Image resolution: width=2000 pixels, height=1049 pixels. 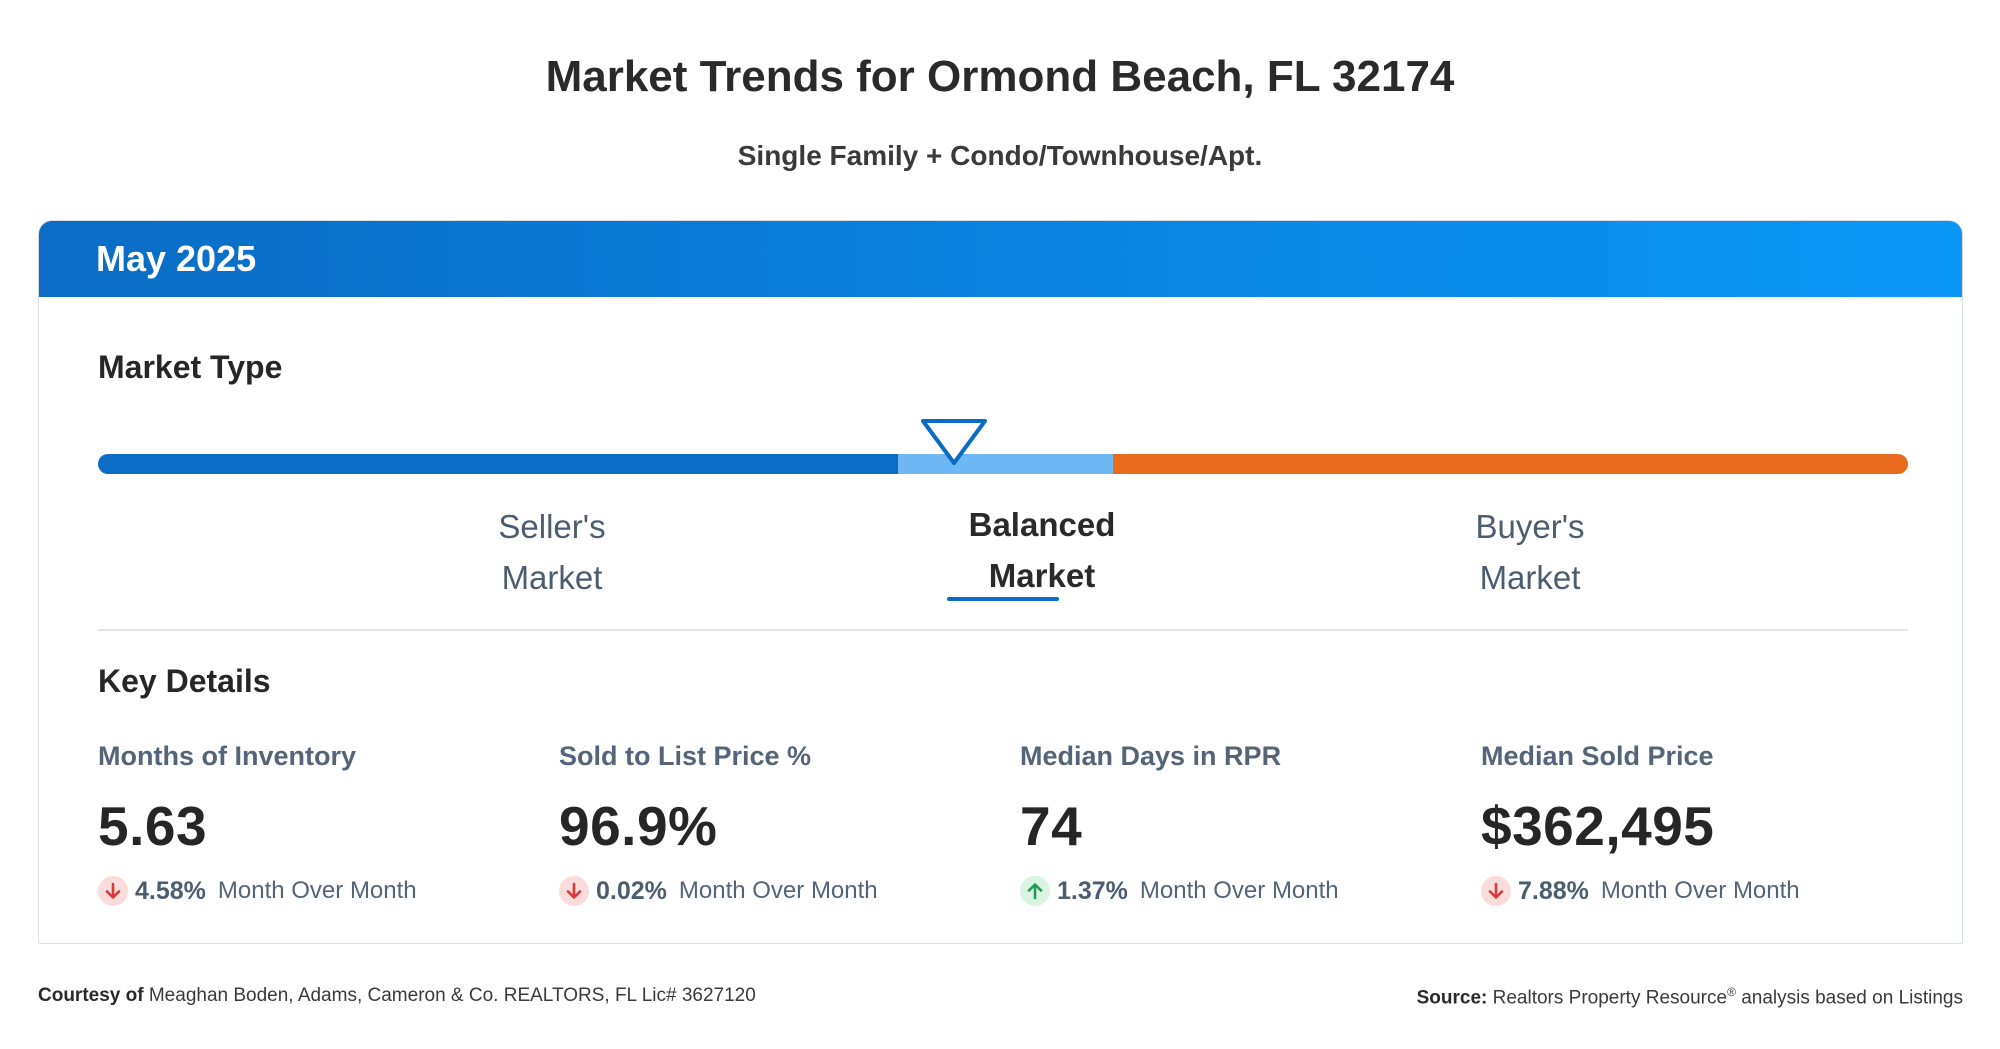 What do you see at coordinates (1553, 890) in the screenshot?
I see `metric-change-percent: 7.88%` at bounding box center [1553, 890].